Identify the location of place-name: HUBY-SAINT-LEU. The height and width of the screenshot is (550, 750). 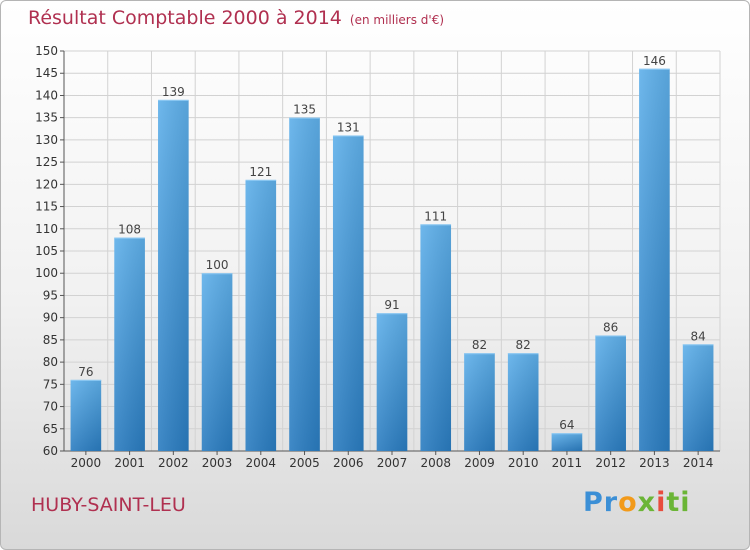
(108, 505).